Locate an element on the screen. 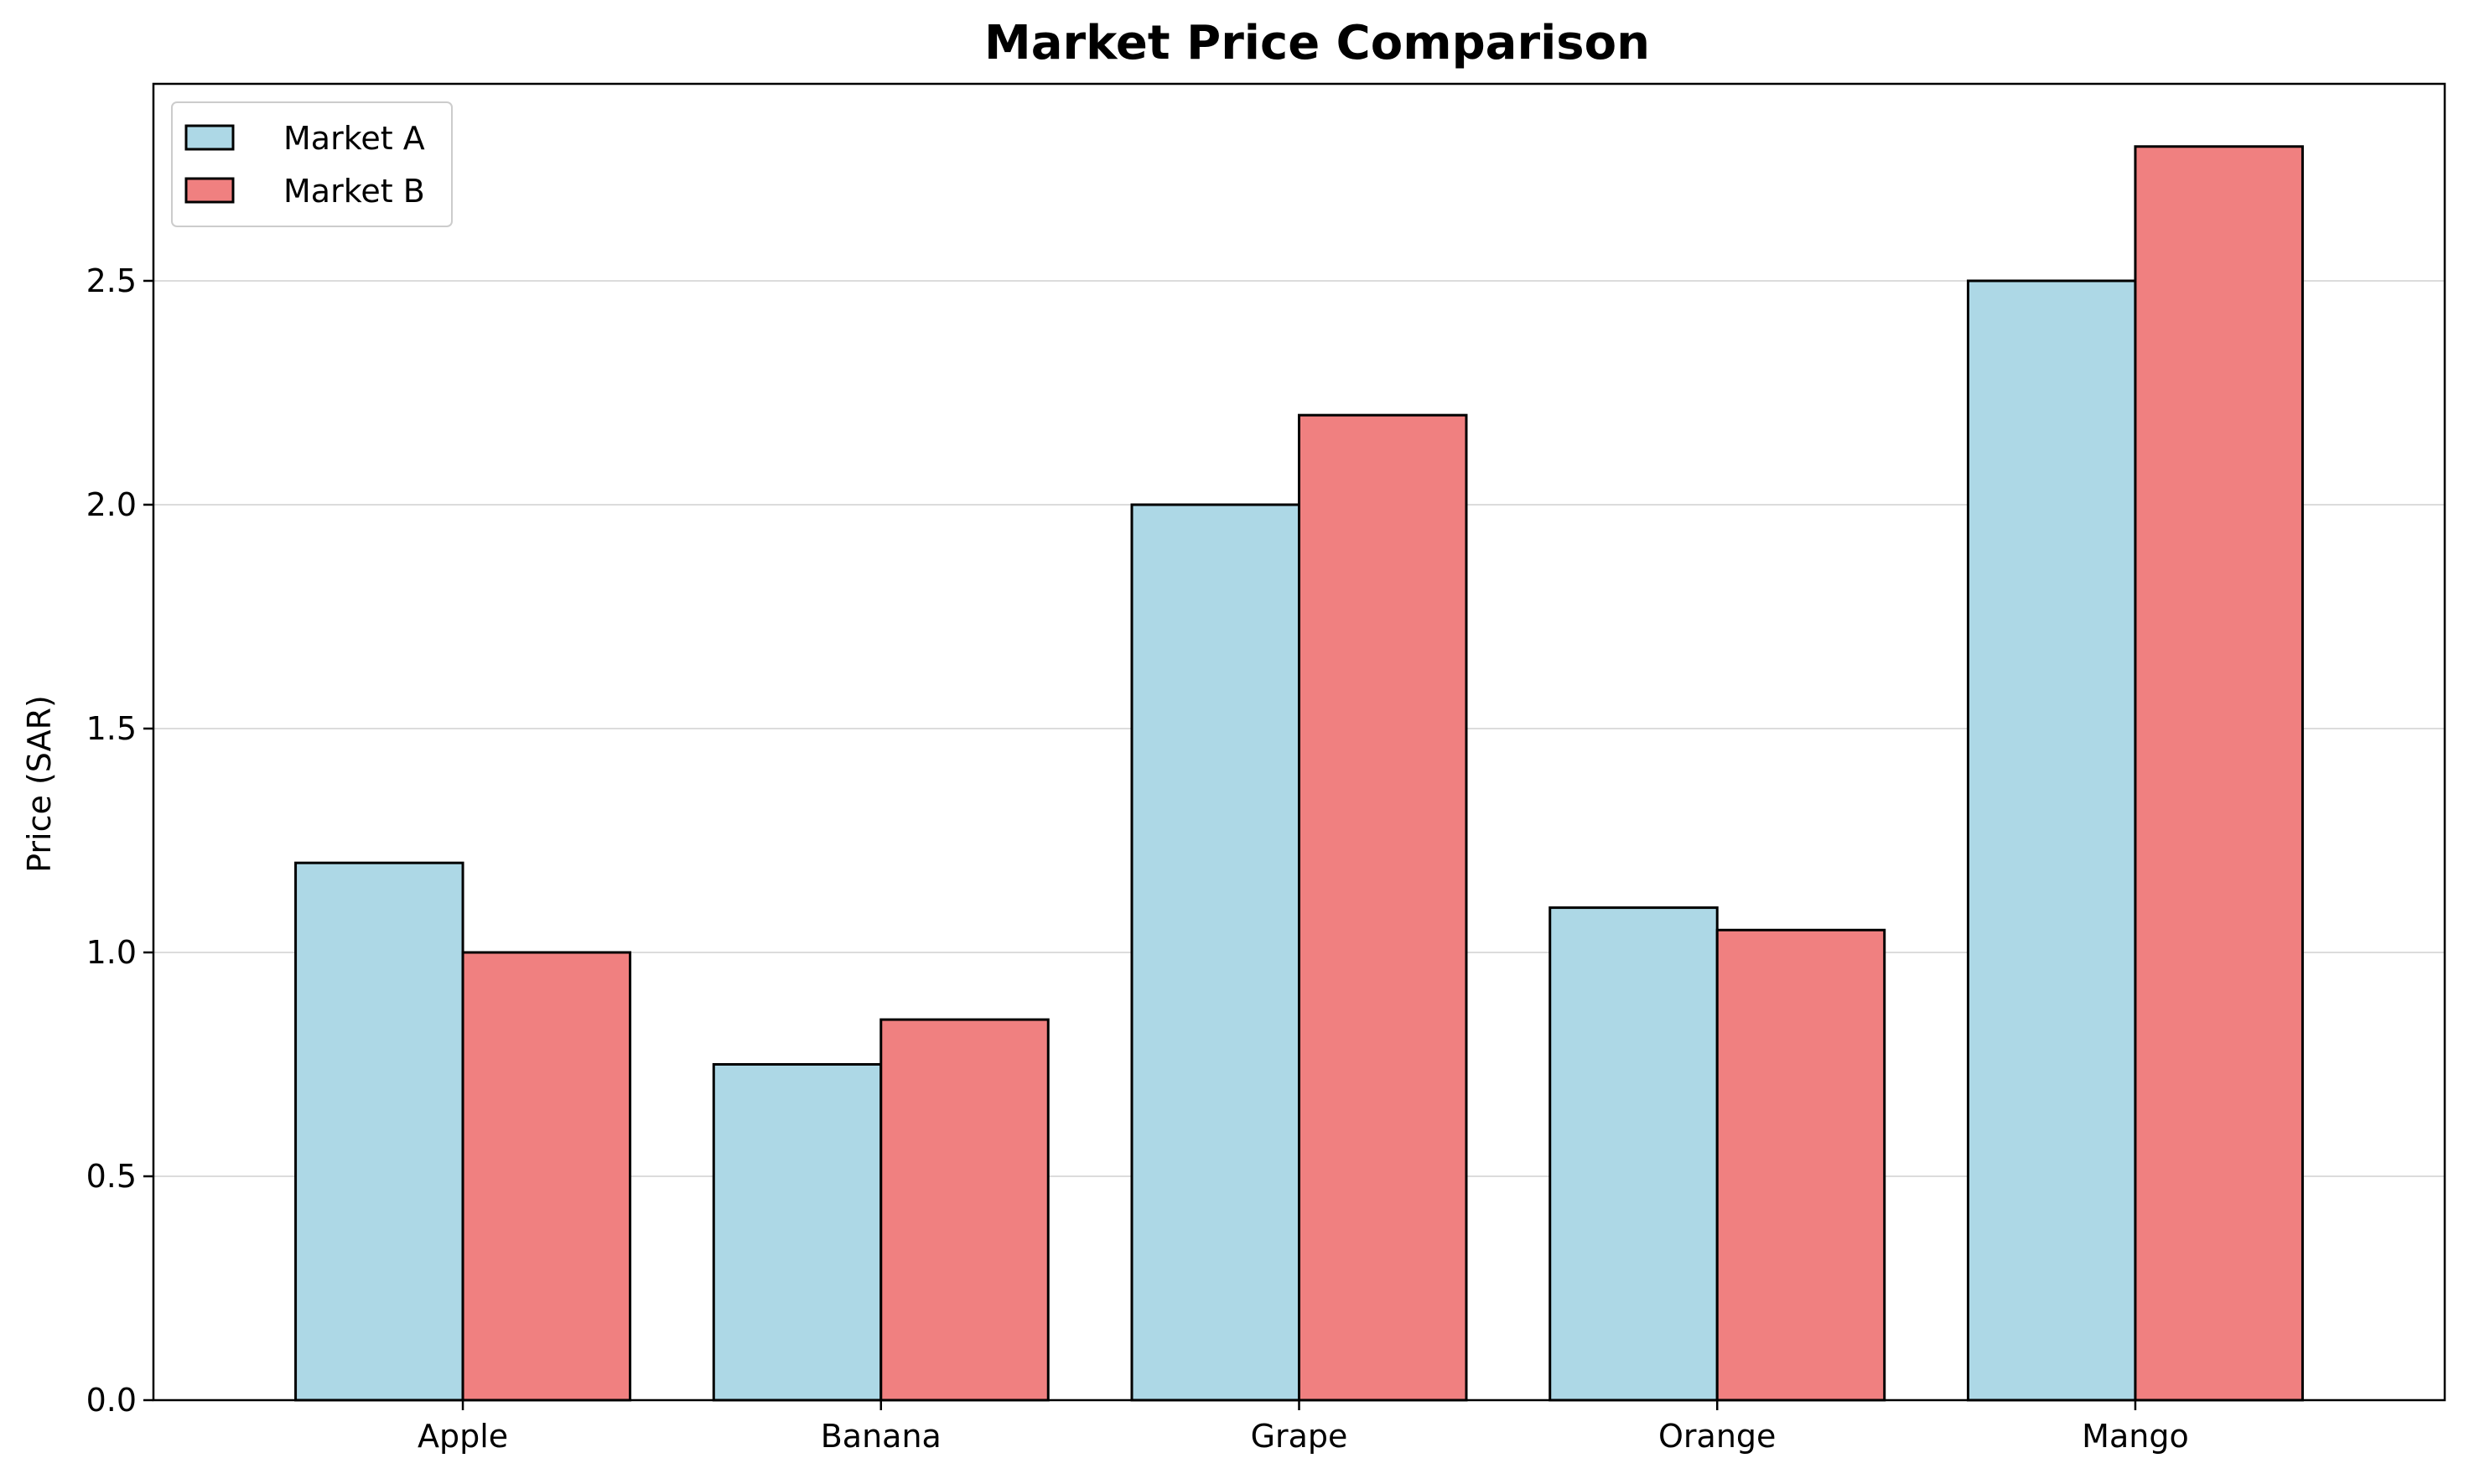 This screenshot has height=1484, width=2490. y-axis-ticks: 0.0 0.5 1.0 1.5 2.0 2.5 is located at coordinates (119, 840).